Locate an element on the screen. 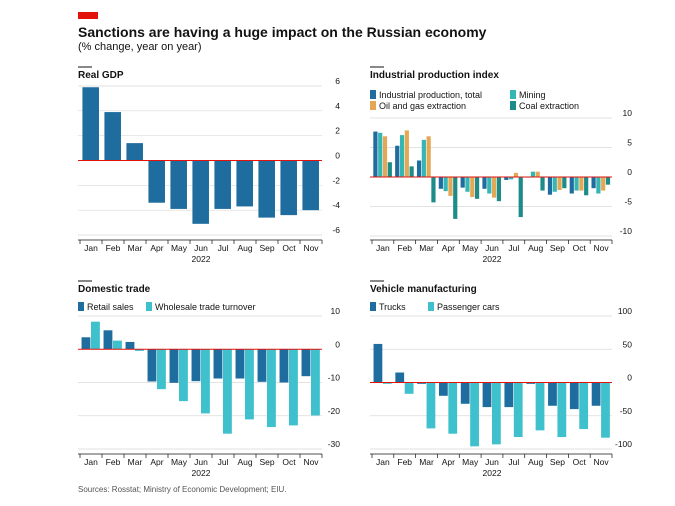  legend-label: Industrial production, total is located at coordinates (430, 95).